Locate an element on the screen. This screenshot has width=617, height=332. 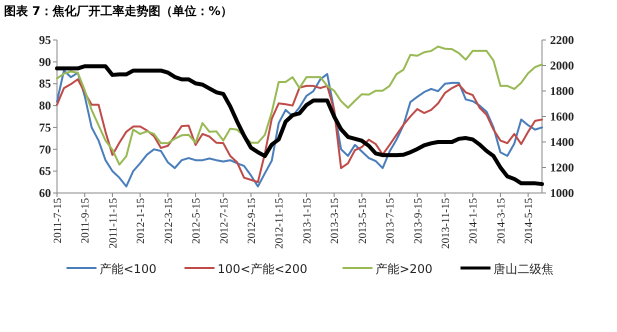
y-tick-label: 65 is located at coordinates (45, 171).